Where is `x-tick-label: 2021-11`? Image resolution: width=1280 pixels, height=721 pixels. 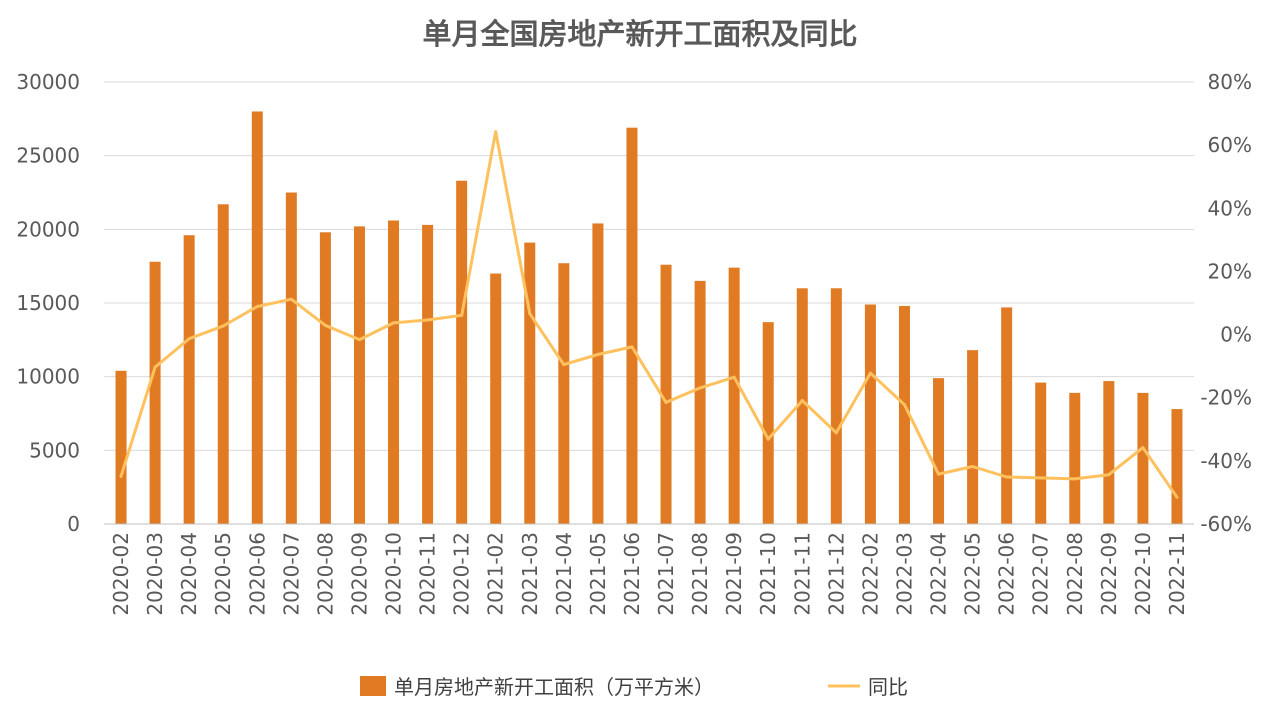
x-tick-label: 2021-11 is located at coordinates (802, 574).